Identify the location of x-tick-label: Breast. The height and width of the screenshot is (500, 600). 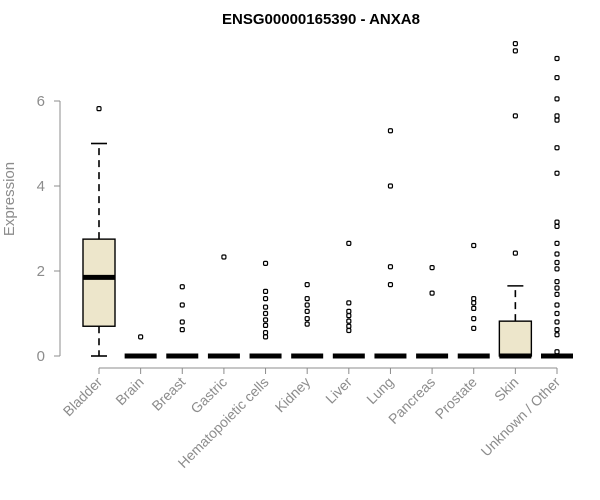
(168, 394).